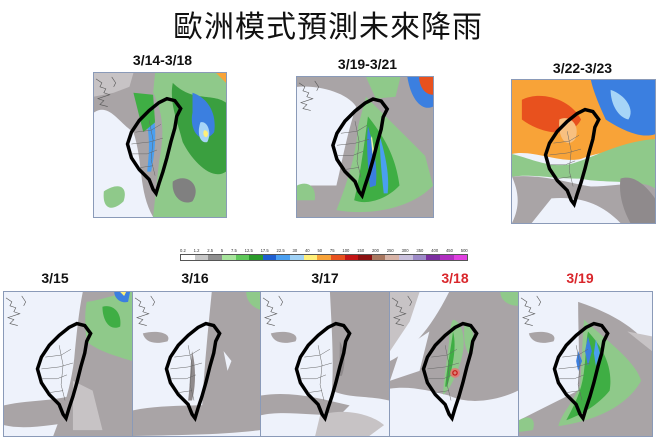  I want to click on colorbar-tick: 300, so click(405, 250).